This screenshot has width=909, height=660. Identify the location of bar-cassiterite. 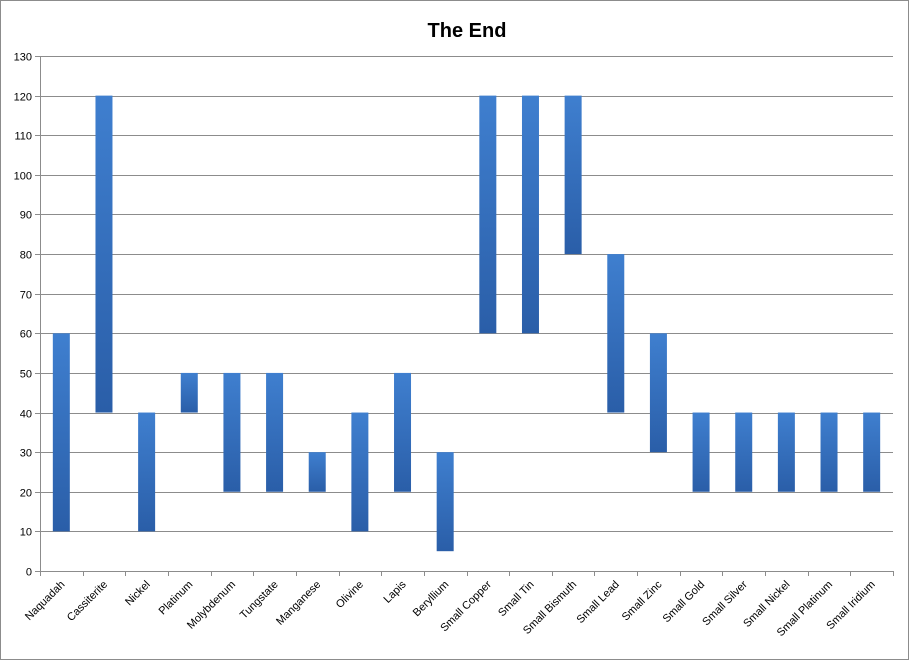
(104, 254).